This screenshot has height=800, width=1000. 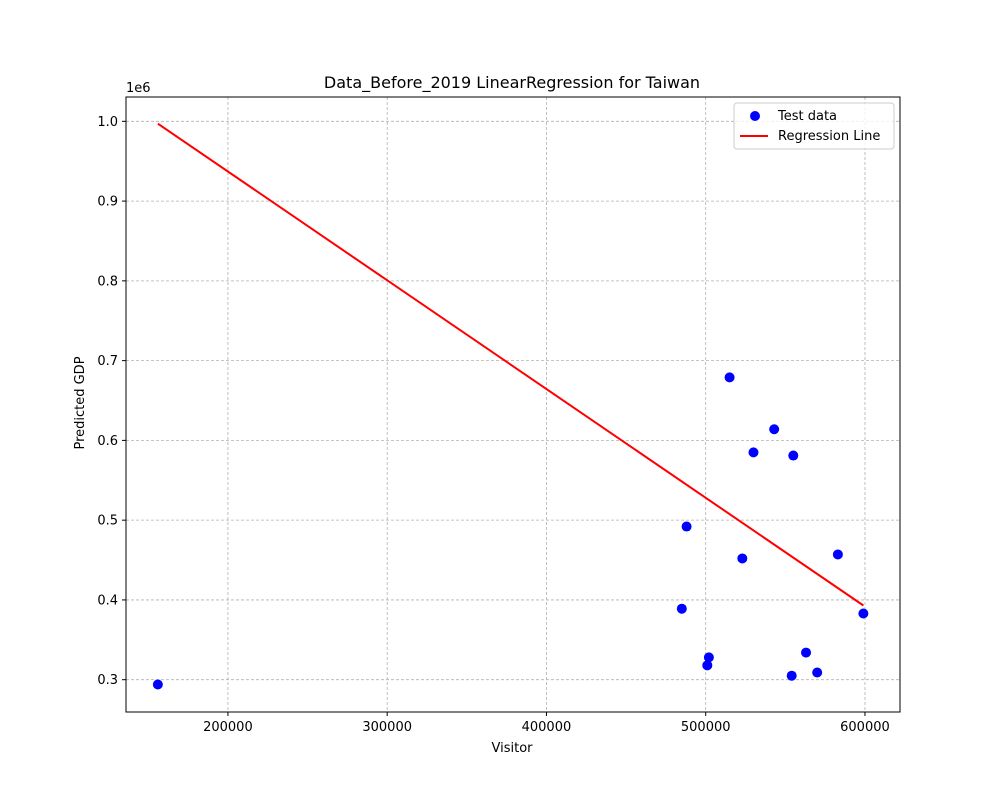 What do you see at coordinates (107, 281) in the screenshot?
I see `y-tick-label: 0.8` at bounding box center [107, 281].